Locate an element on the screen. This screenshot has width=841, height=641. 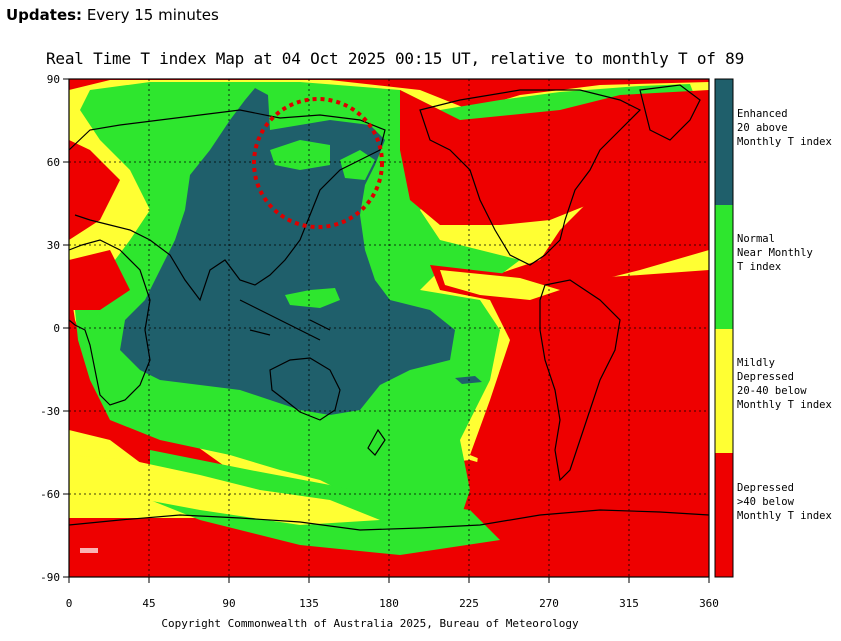
legend-label-normal: Normal Near Monthly T index is located at coordinates (775, 253).